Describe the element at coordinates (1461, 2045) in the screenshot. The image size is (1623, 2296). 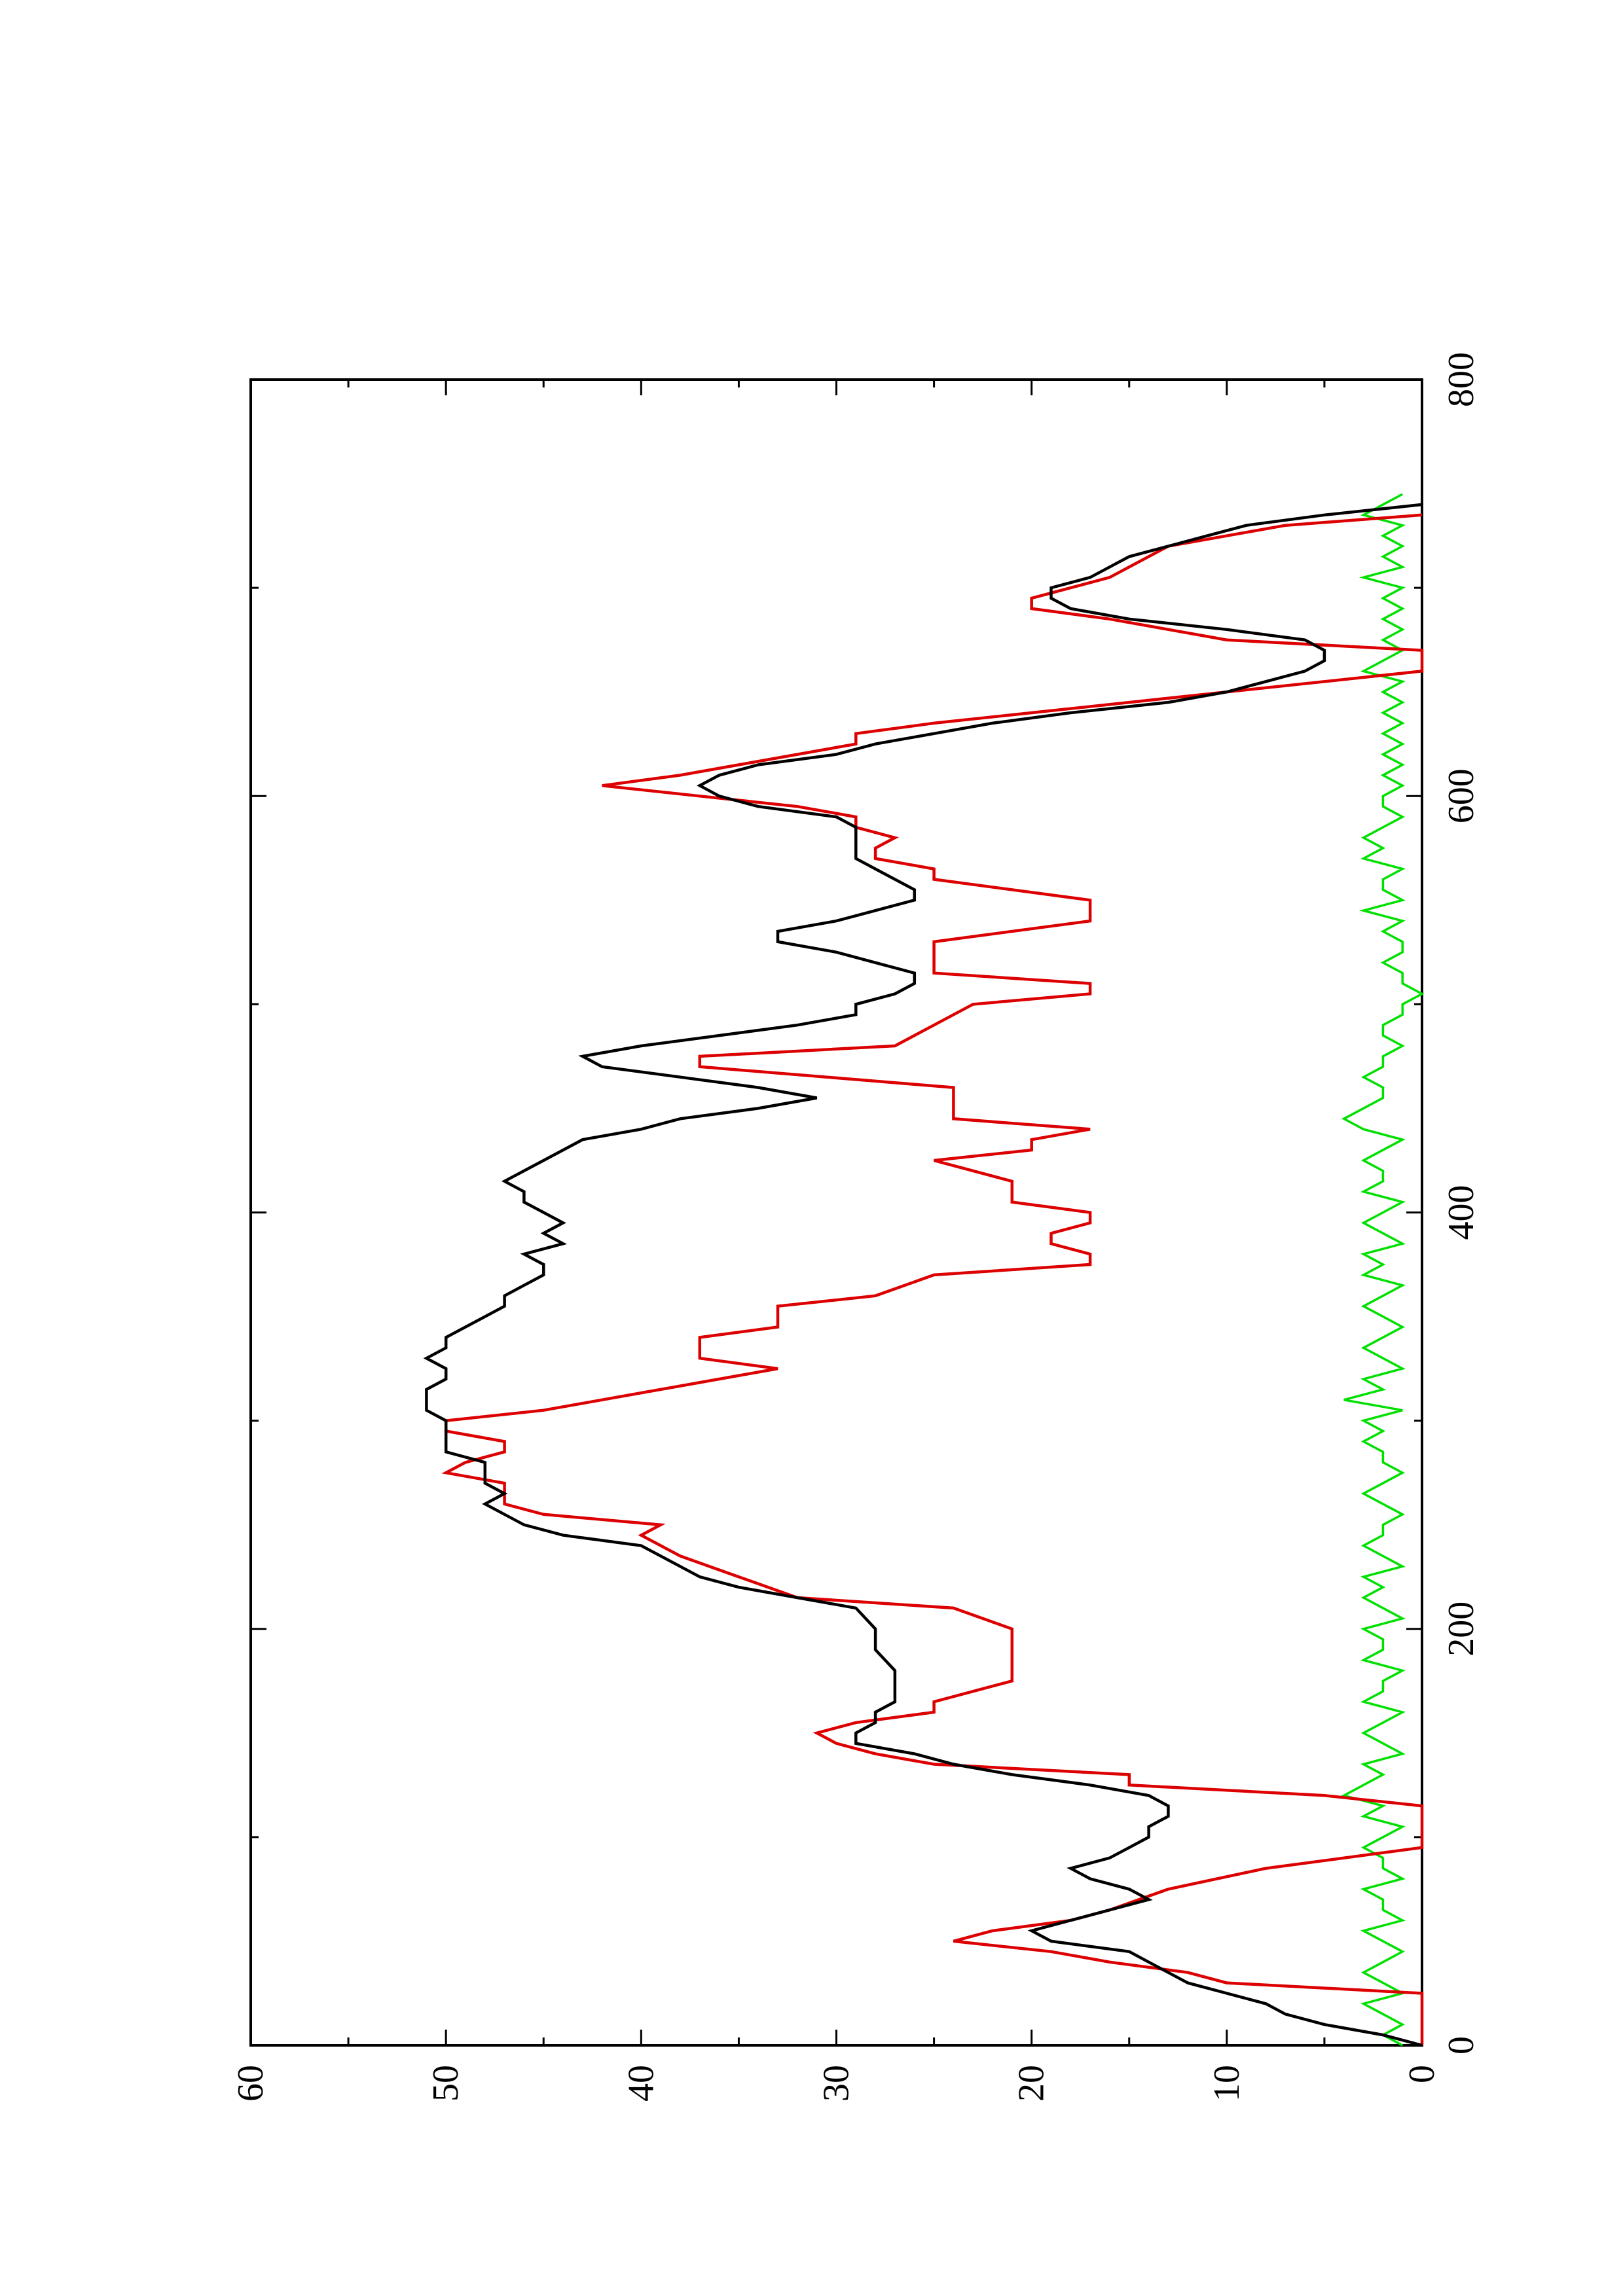
I see `x-tick-label: 0` at that location.